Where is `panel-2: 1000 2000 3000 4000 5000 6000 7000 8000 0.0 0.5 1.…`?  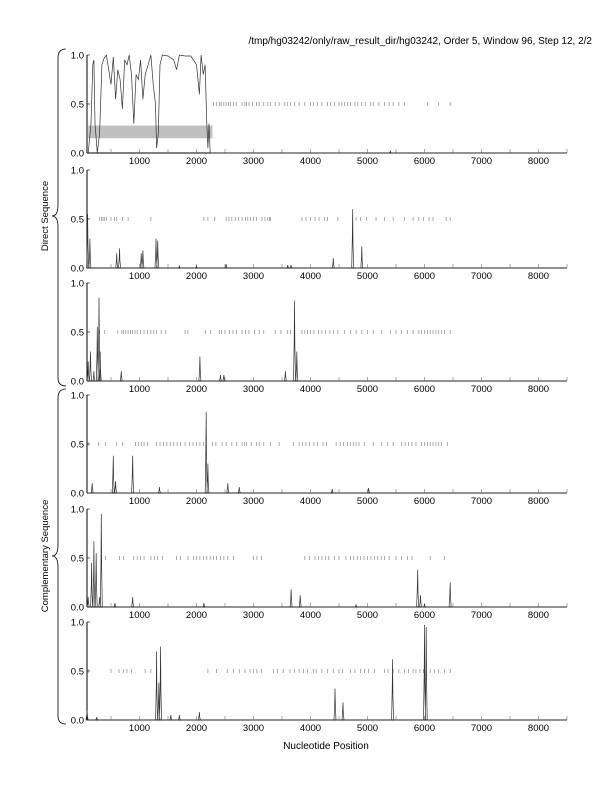
panel-2: 1000 2000 3000 4000 5000 6000 7000 8000 0.0 0.5 1.… is located at coordinates (319, 224).